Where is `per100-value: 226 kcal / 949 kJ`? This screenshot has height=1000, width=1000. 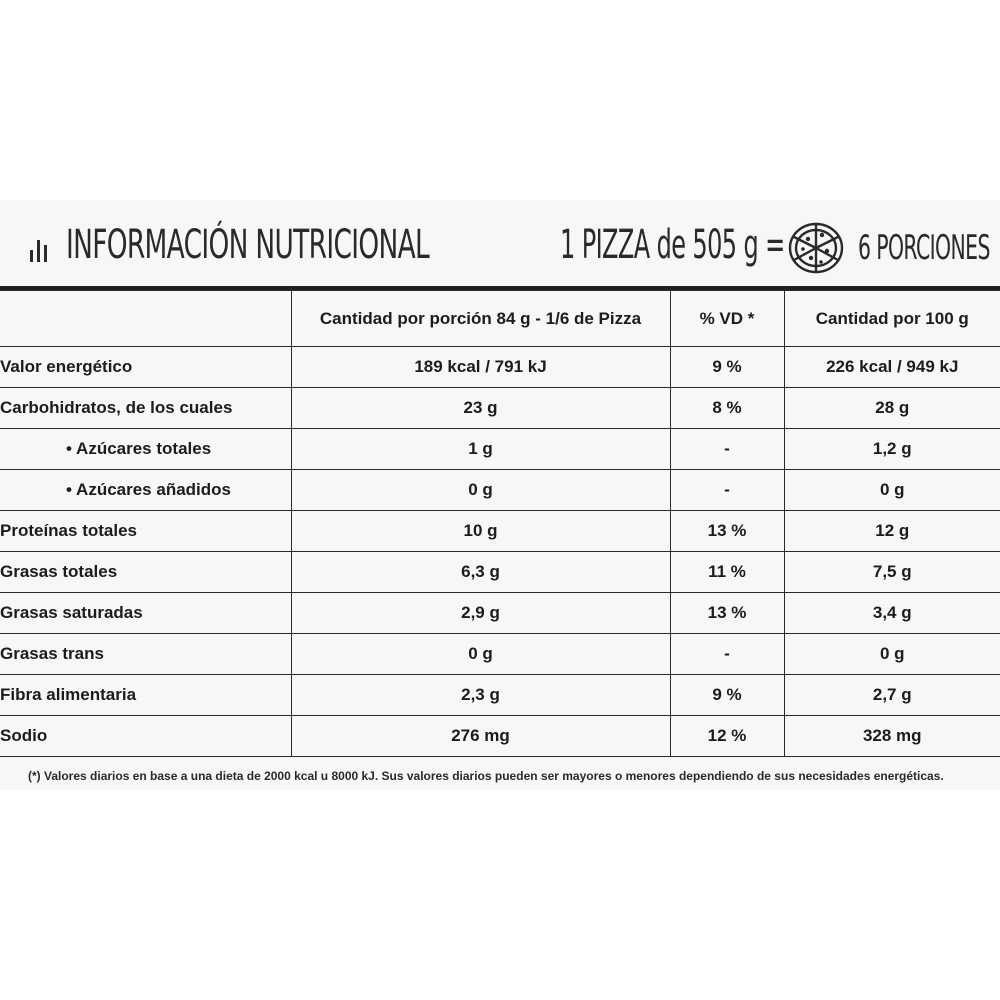
per100-value: 226 kcal / 949 kJ is located at coordinates (891, 367).